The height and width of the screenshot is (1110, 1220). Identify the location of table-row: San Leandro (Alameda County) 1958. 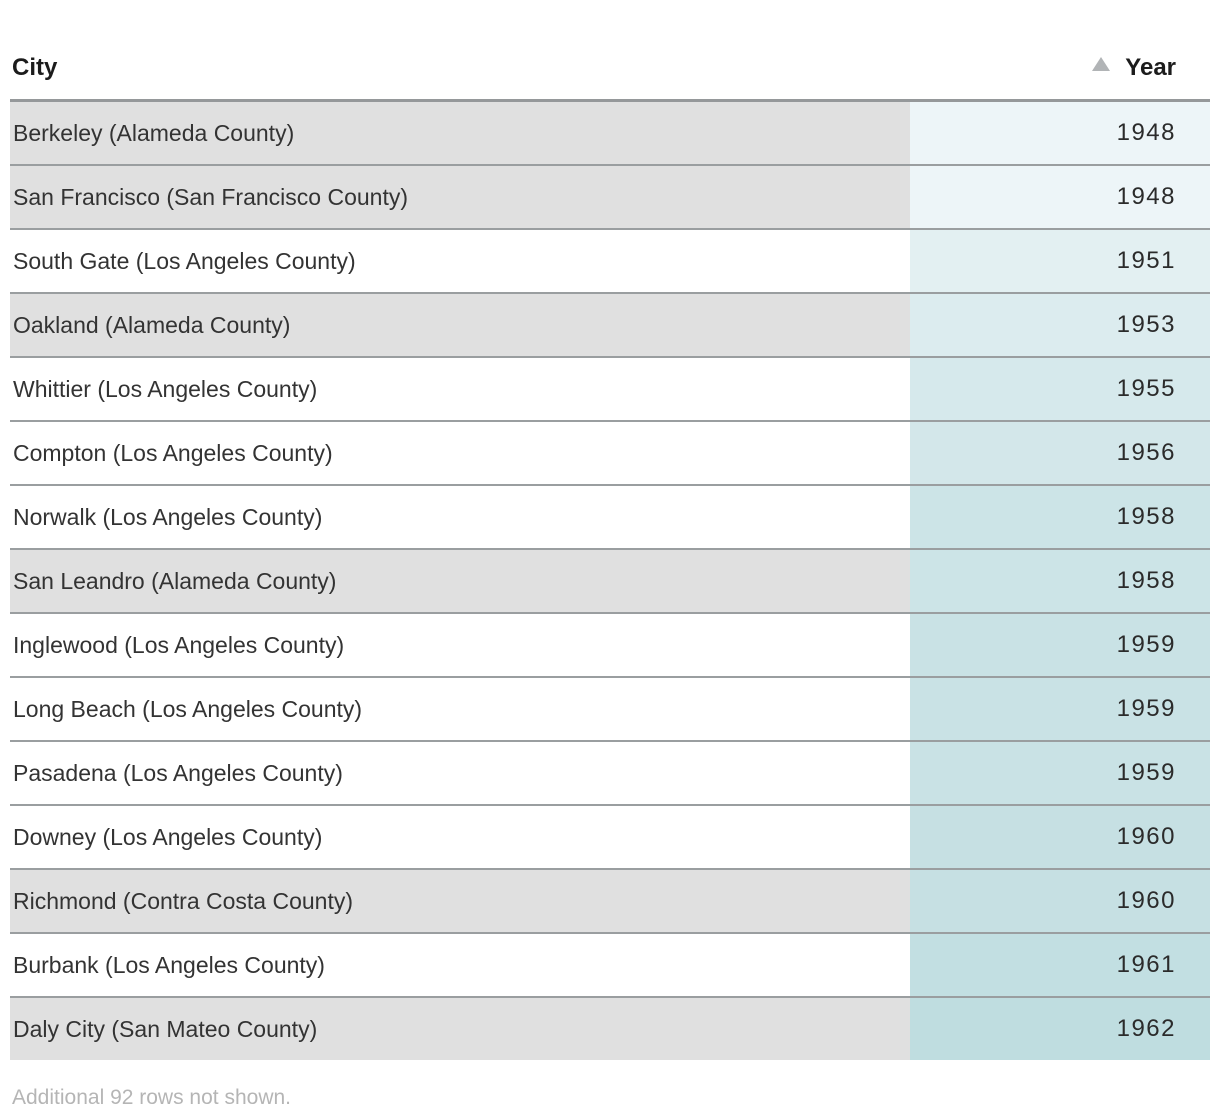
(610, 580).